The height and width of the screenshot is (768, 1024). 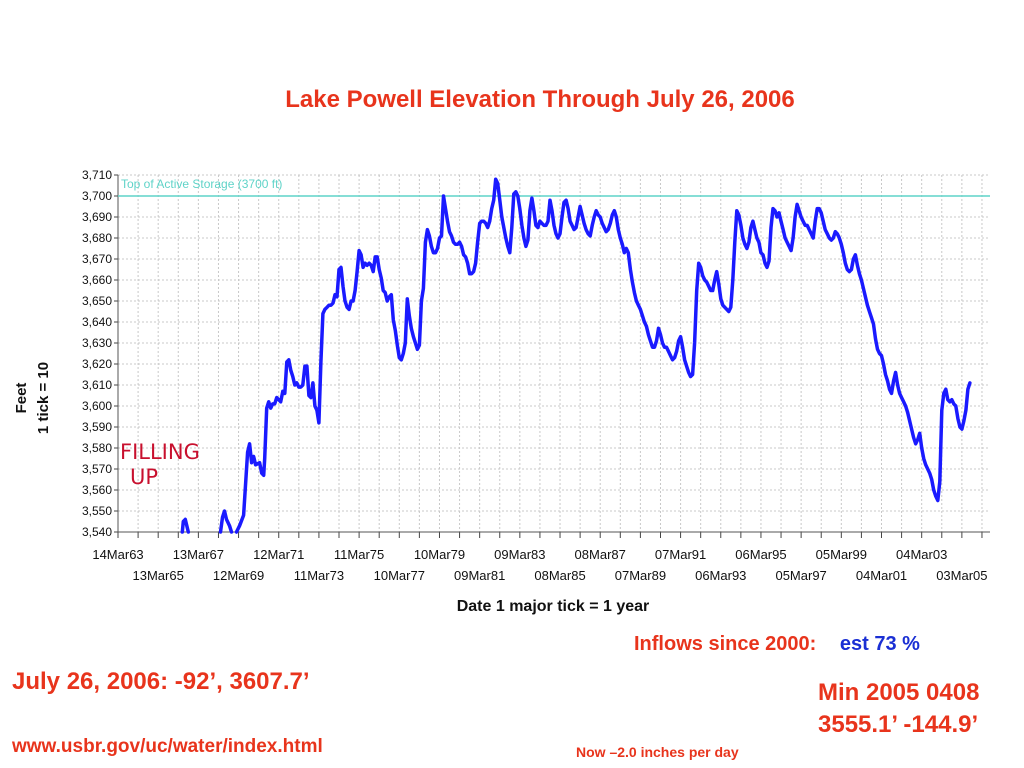 What do you see at coordinates (359, 554) in the screenshot?
I see `x-tick-label: 11Mar75` at bounding box center [359, 554].